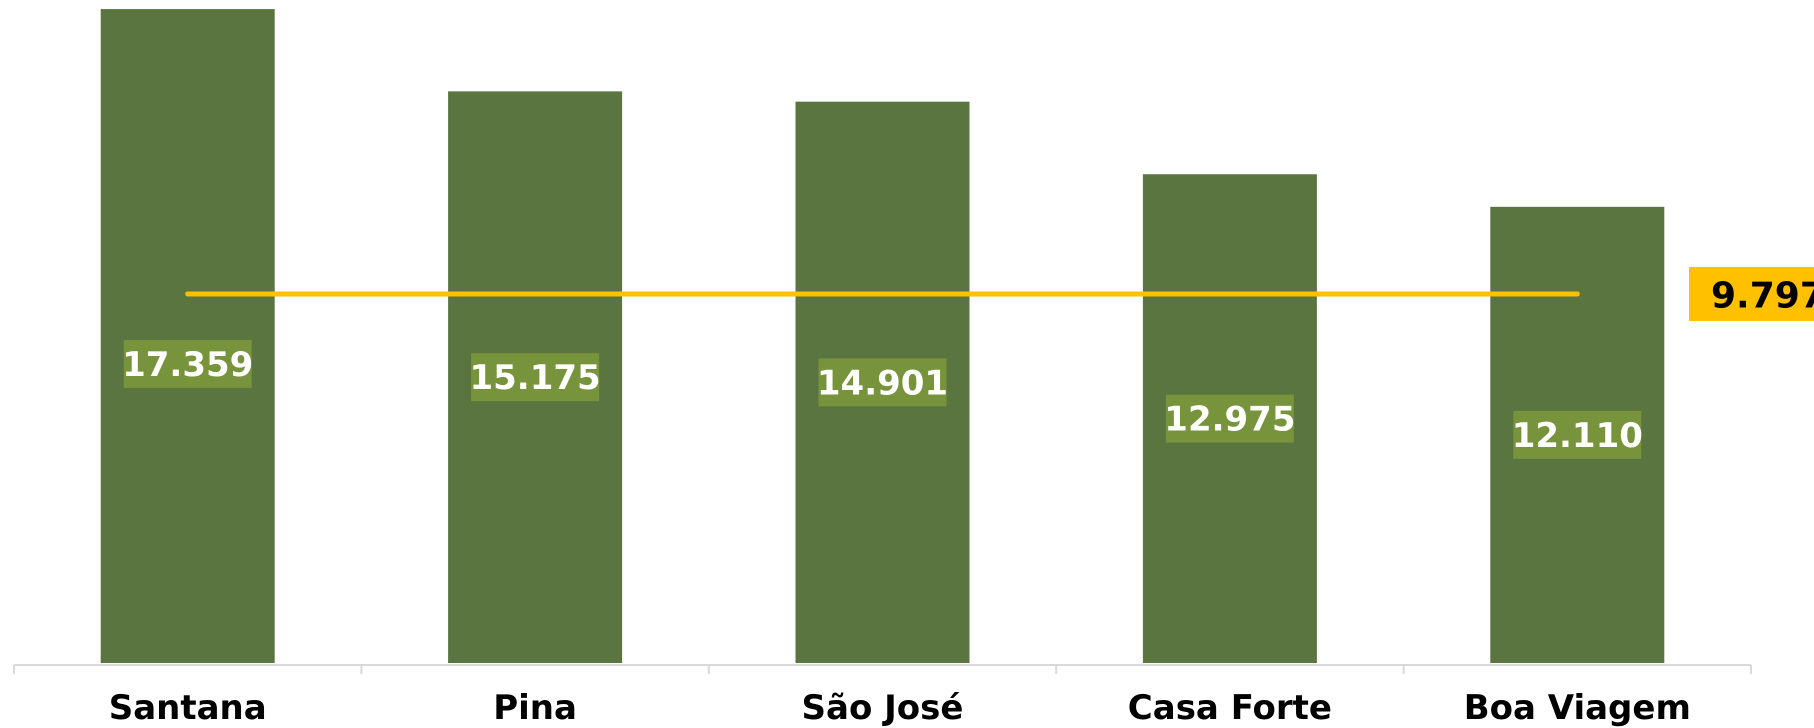  I want to click on x-tick-label: Pina, so click(535, 708).